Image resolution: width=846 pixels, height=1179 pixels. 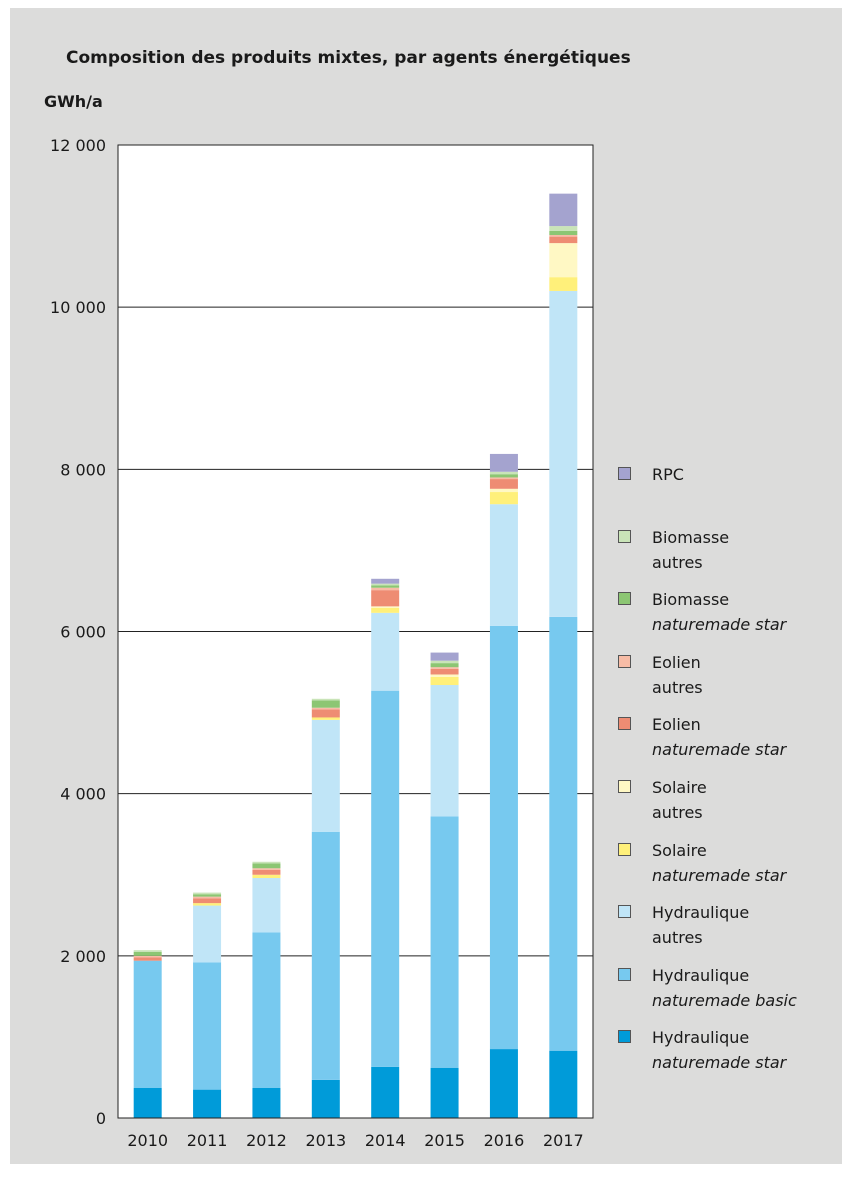 What do you see at coordinates (725, 681) in the screenshot?
I see `legend-item: Eolien autres` at bounding box center [725, 681].